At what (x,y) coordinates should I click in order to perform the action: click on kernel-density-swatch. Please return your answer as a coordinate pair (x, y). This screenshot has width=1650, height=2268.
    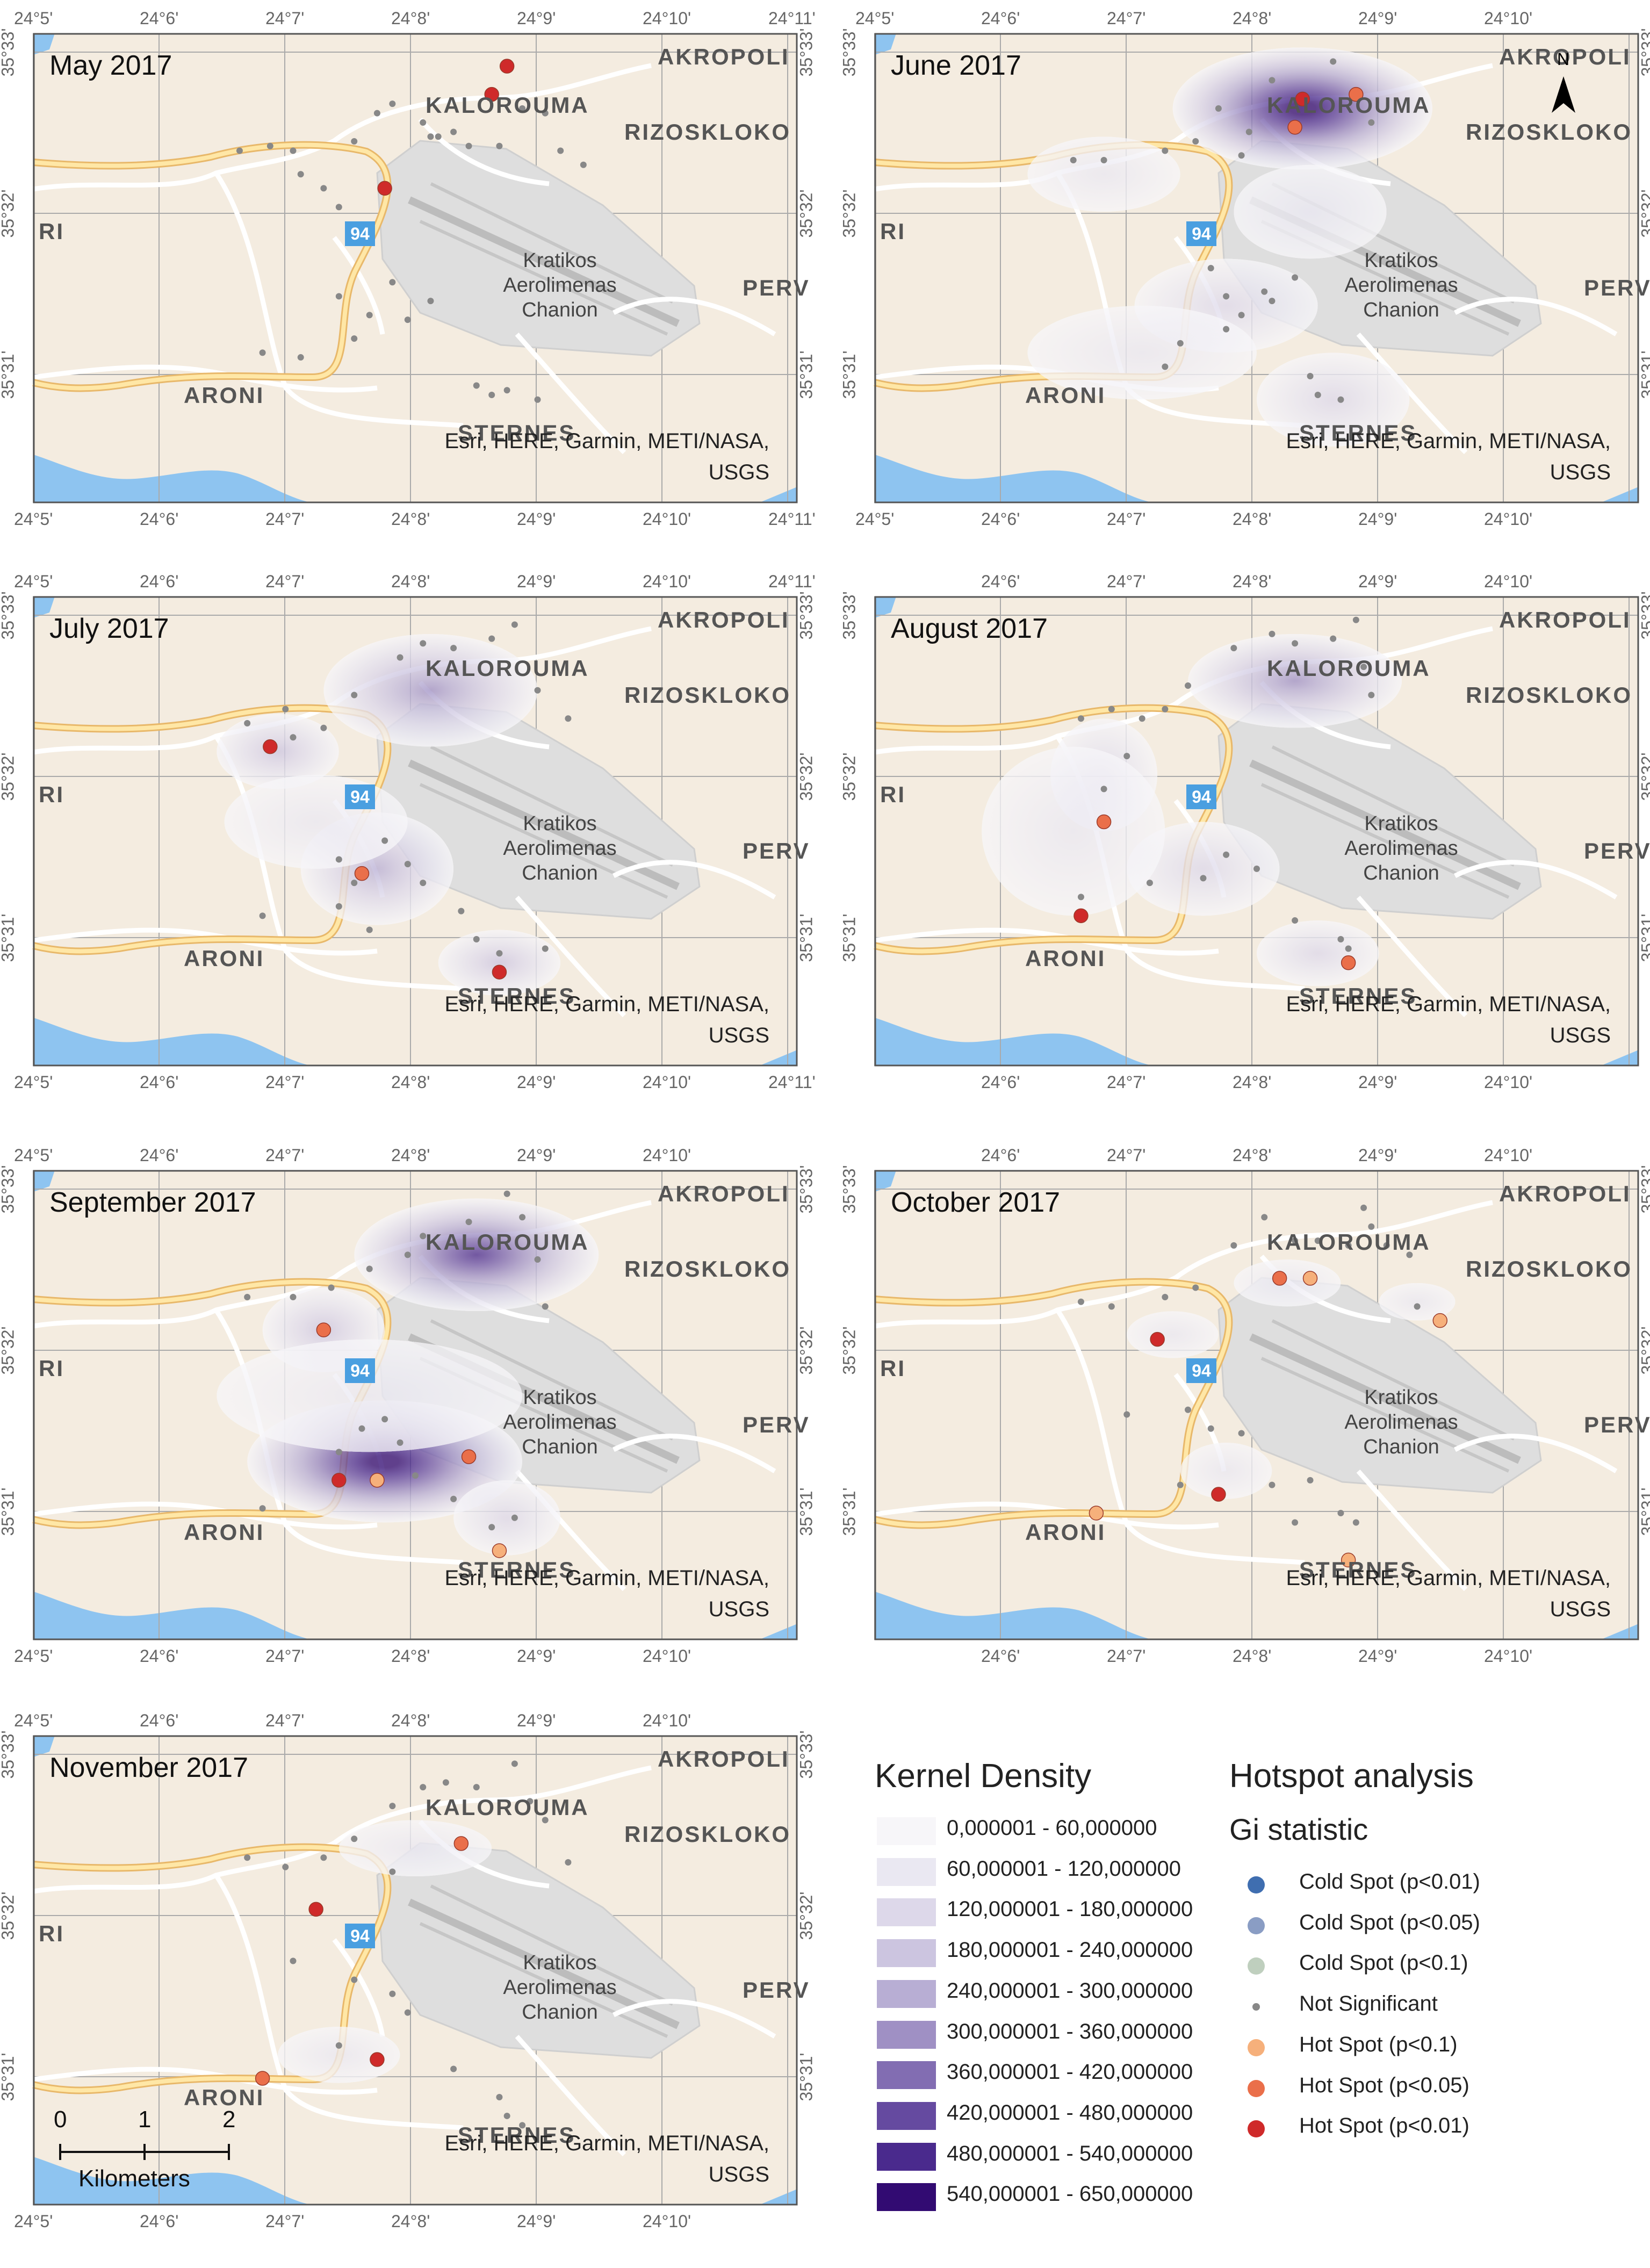
    Looking at the image, I should click on (907, 2075).